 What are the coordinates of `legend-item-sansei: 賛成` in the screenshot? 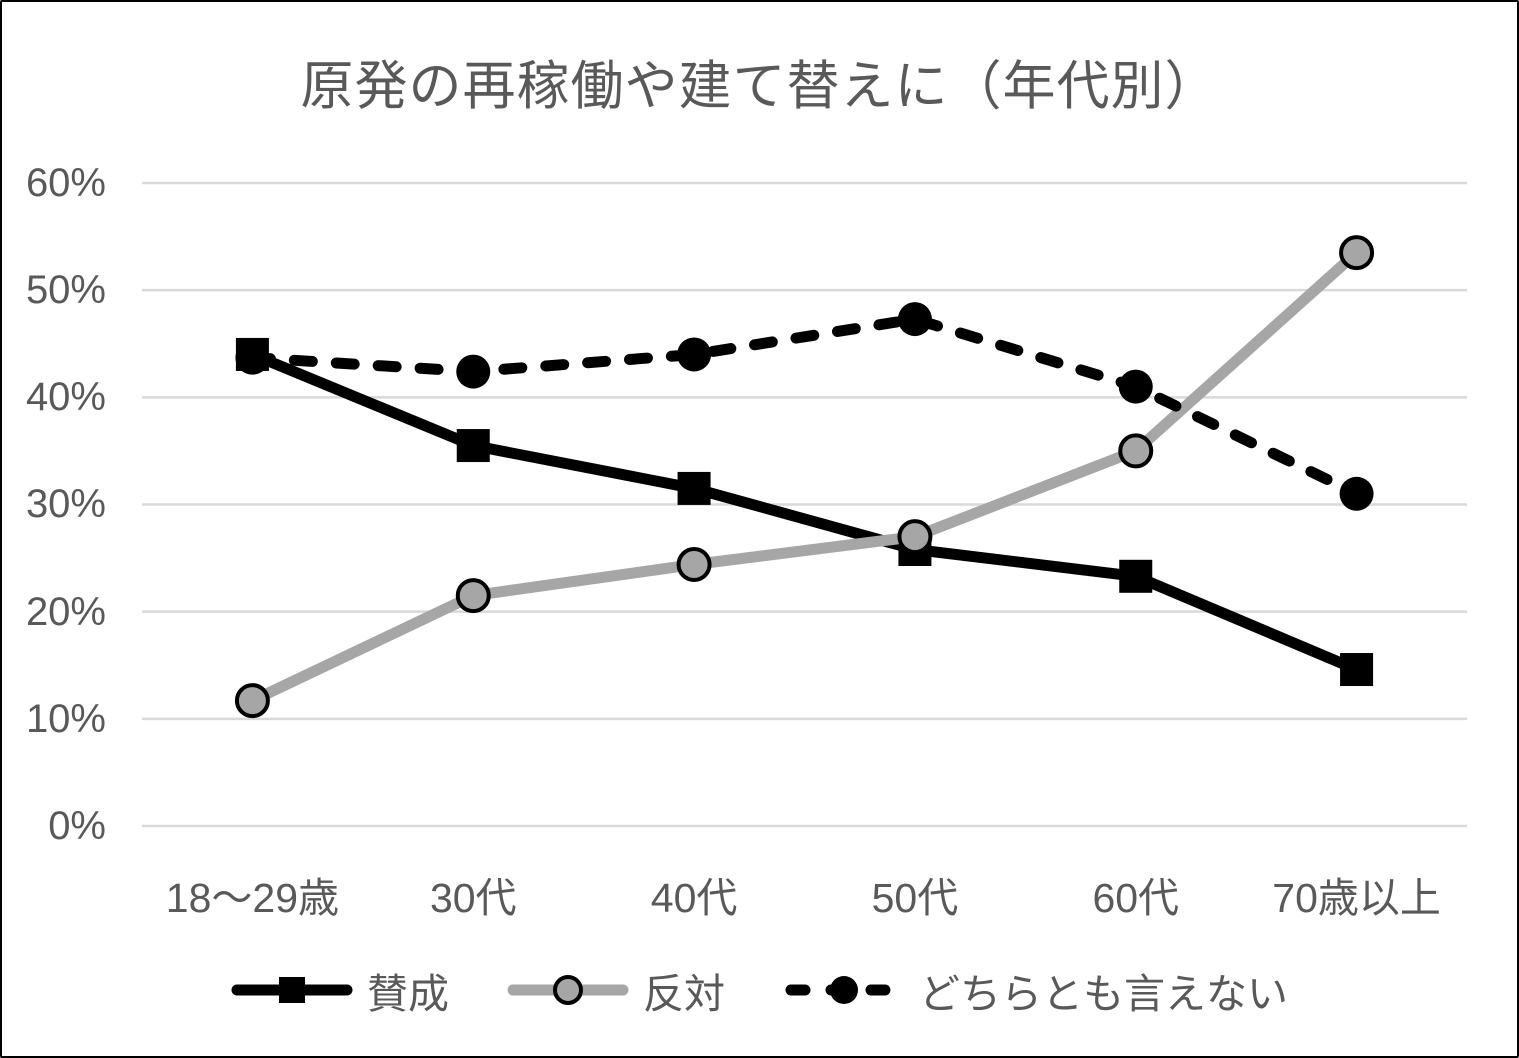 It's located at (340, 990).